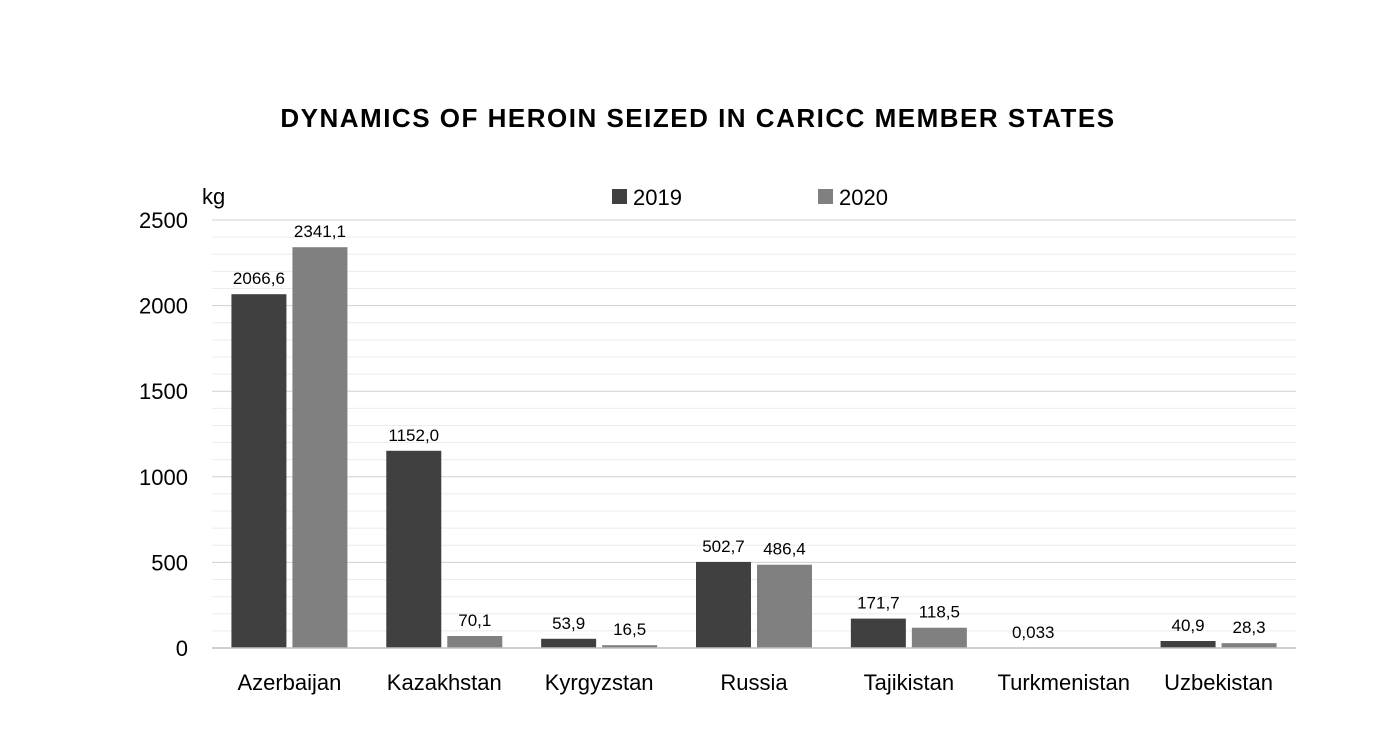  I want to click on y-tick-label: 1500, so click(163, 391).